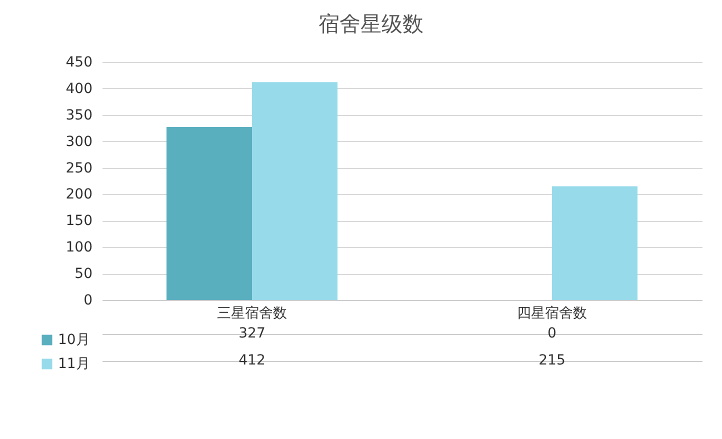 This screenshot has width=722, height=439. What do you see at coordinates (252, 314) in the screenshot?
I see `x-tick-label: 三星宿舍数` at bounding box center [252, 314].